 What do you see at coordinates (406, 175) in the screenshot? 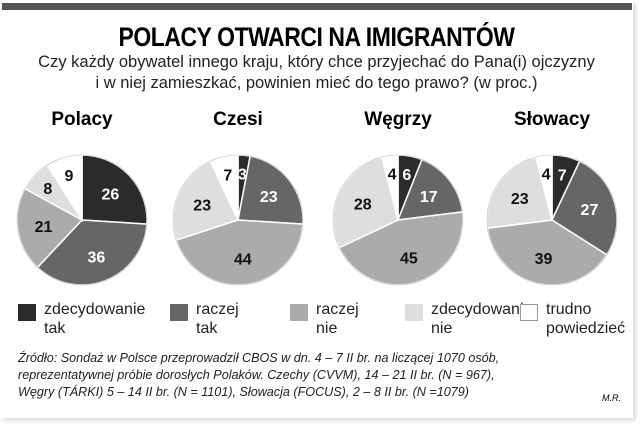
I see `data-label: 6` at bounding box center [406, 175].